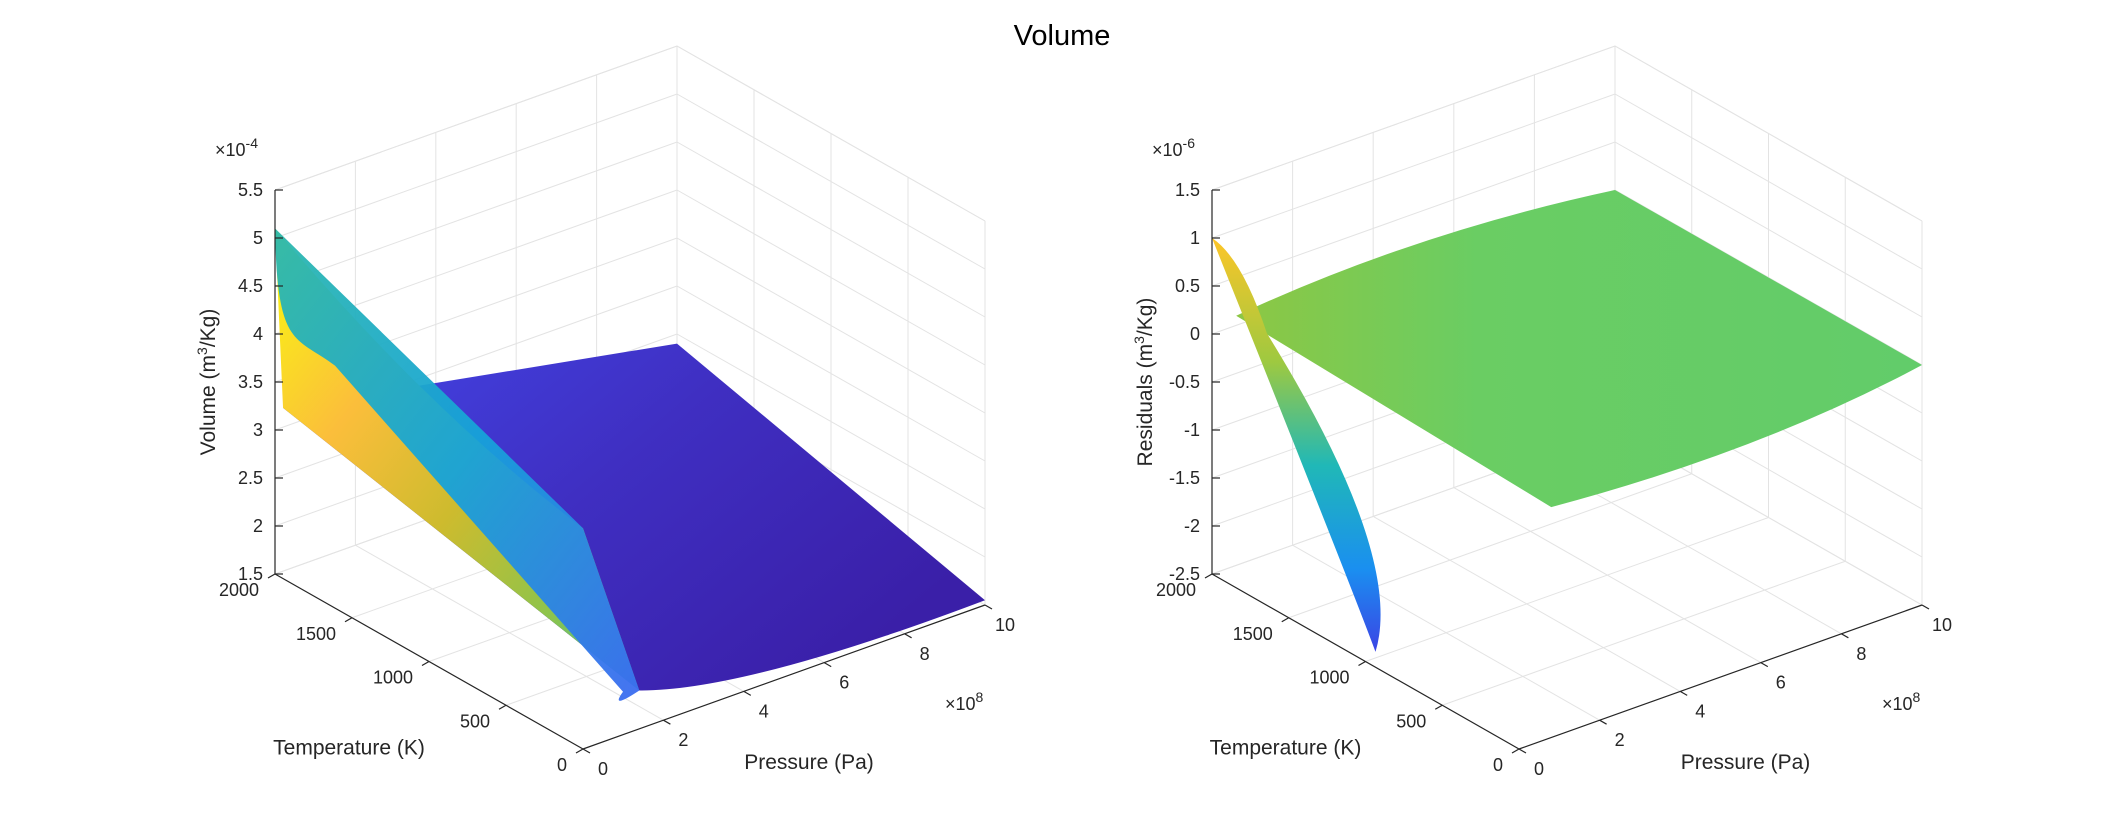  What do you see at coordinates (1192, 430) in the screenshot?
I see `z-tick-label: -1` at bounding box center [1192, 430].